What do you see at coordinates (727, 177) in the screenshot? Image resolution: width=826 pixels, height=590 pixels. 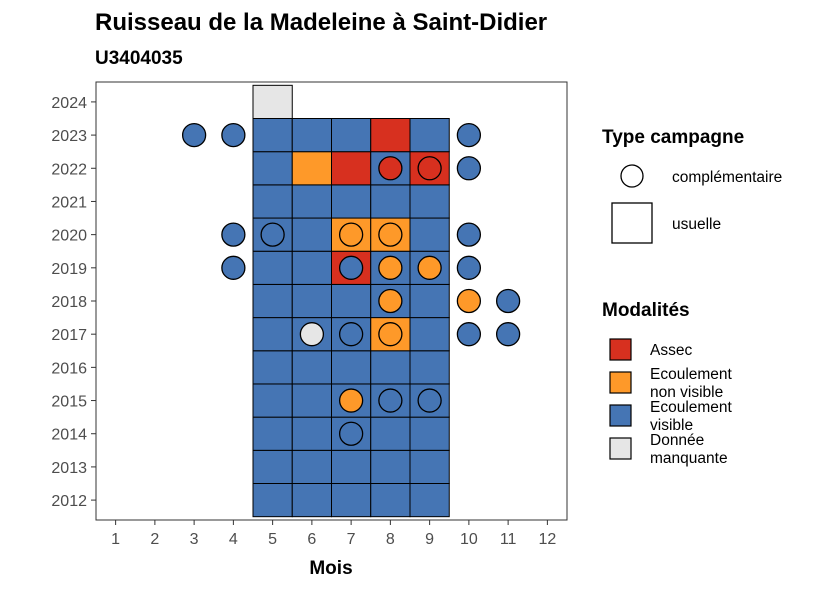 I see `legend-type-complementaire: complémentaire` at bounding box center [727, 177].